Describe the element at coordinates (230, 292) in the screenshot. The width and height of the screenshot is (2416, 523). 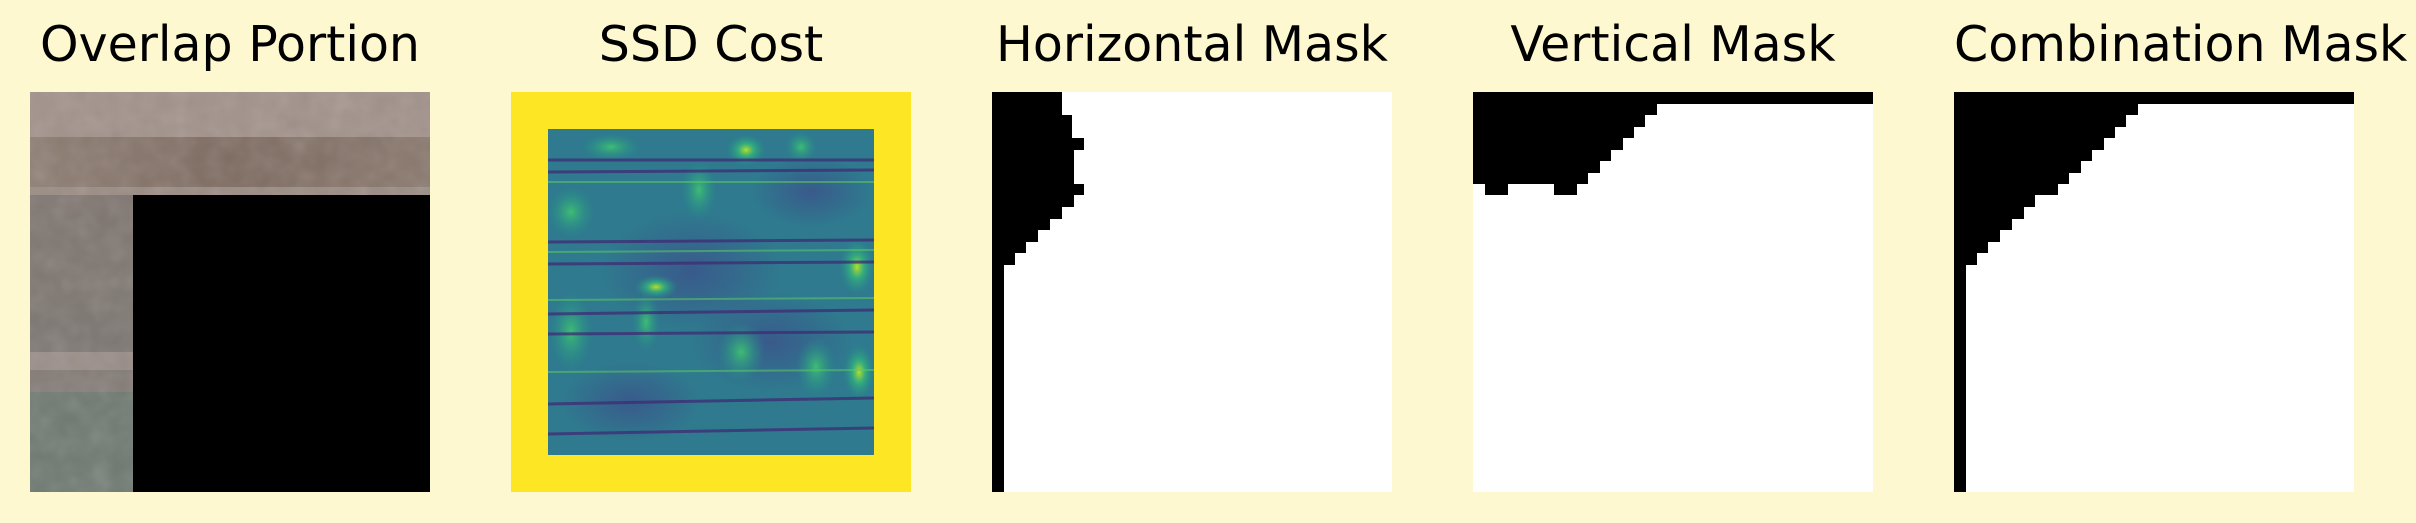
I see `overlap-portion-image` at that location.